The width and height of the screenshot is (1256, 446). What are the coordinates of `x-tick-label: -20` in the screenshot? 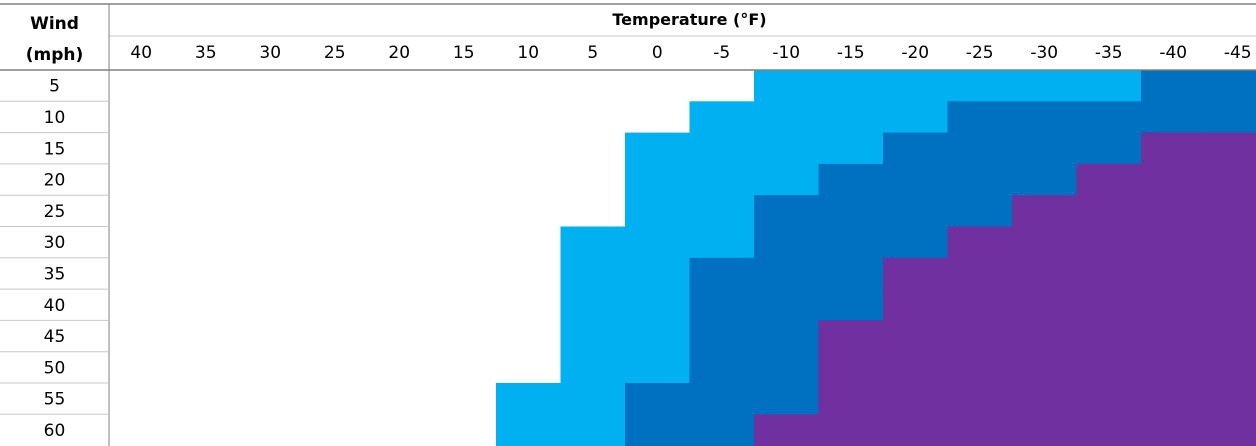 It's located at (915, 53).